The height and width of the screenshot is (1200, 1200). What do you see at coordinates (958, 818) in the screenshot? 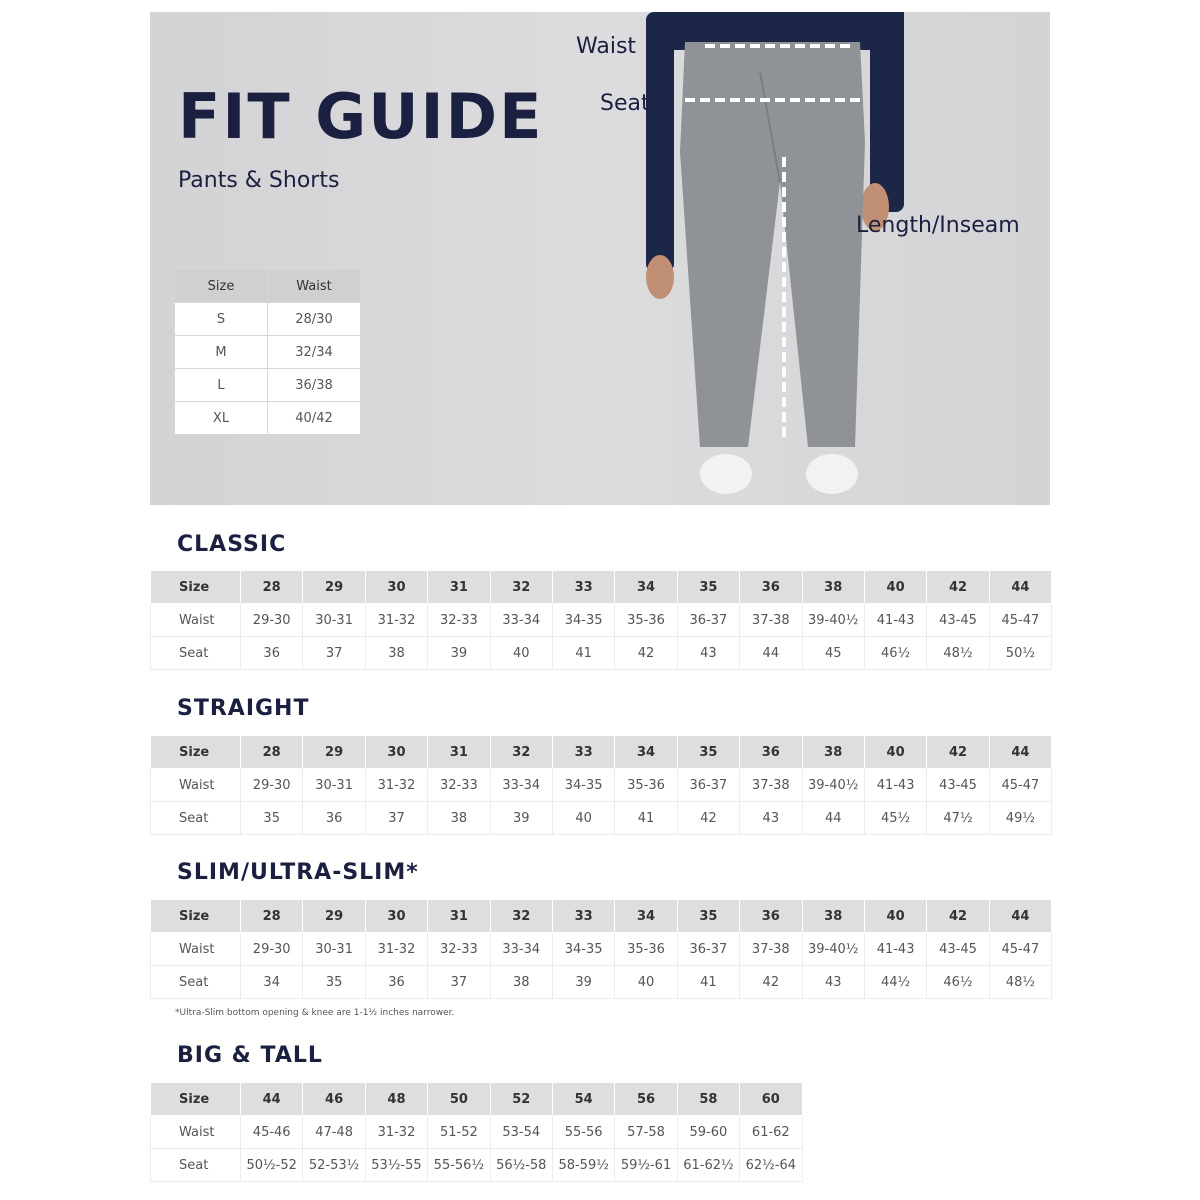
I see `table-cell: 47½` at bounding box center [958, 818].